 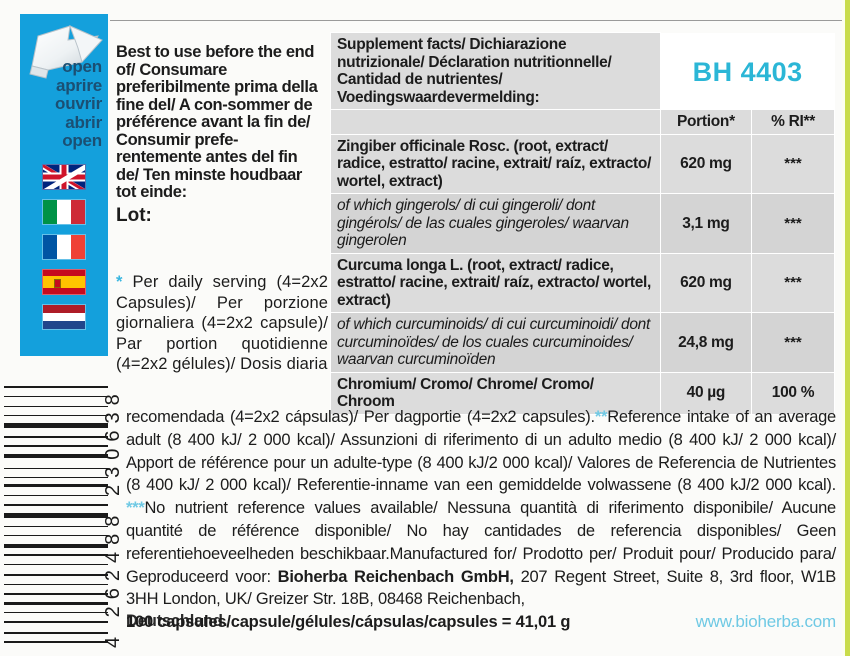 What do you see at coordinates (543, 622) in the screenshot?
I see `net-weight: 41,01 g` at bounding box center [543, 622].